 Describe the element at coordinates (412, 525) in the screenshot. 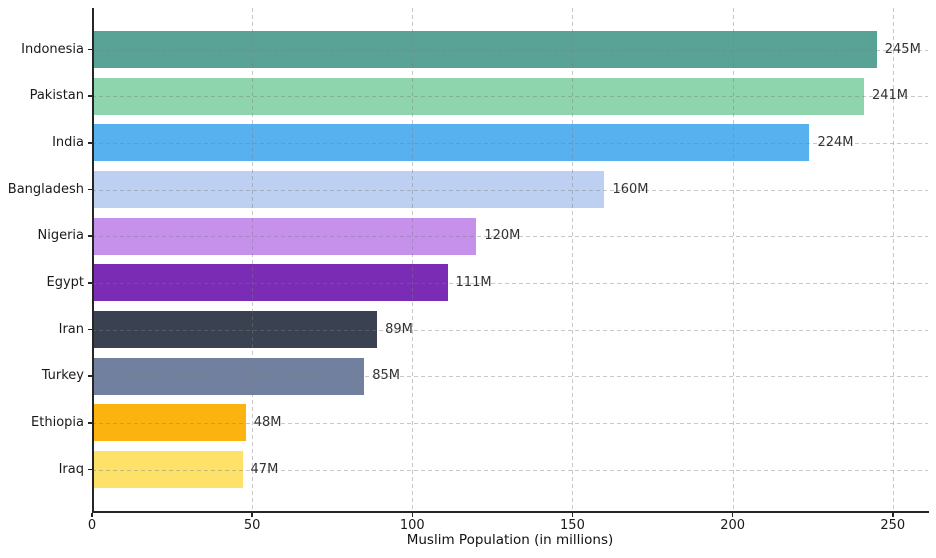

I see `x-tick-label-100: 100` at that location.